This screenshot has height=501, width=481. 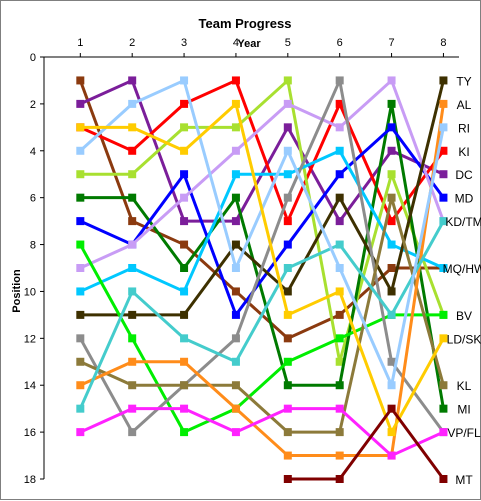 What do you see at coordinates (80, 43) in the screenshot?
I see `x-tick-label: 1` at bounding box center [80, 43].